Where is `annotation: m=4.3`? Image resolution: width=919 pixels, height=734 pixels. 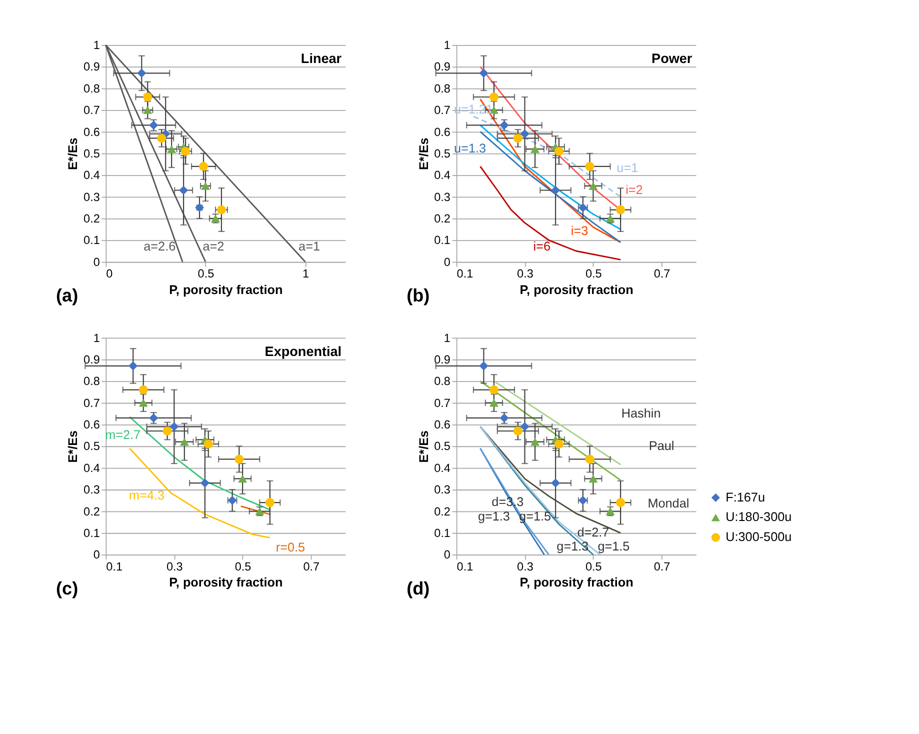 annotation: m=4.3 is located at coordinates (147, 495).